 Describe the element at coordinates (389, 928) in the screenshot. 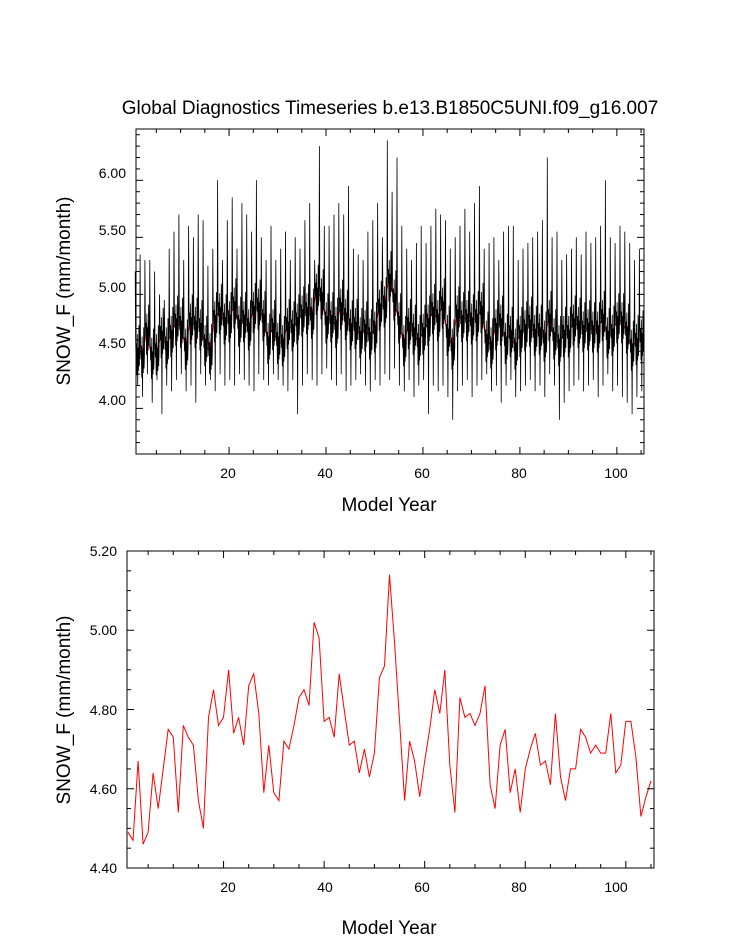

I see `bottom-x-axis-label: Model Year` at that location.